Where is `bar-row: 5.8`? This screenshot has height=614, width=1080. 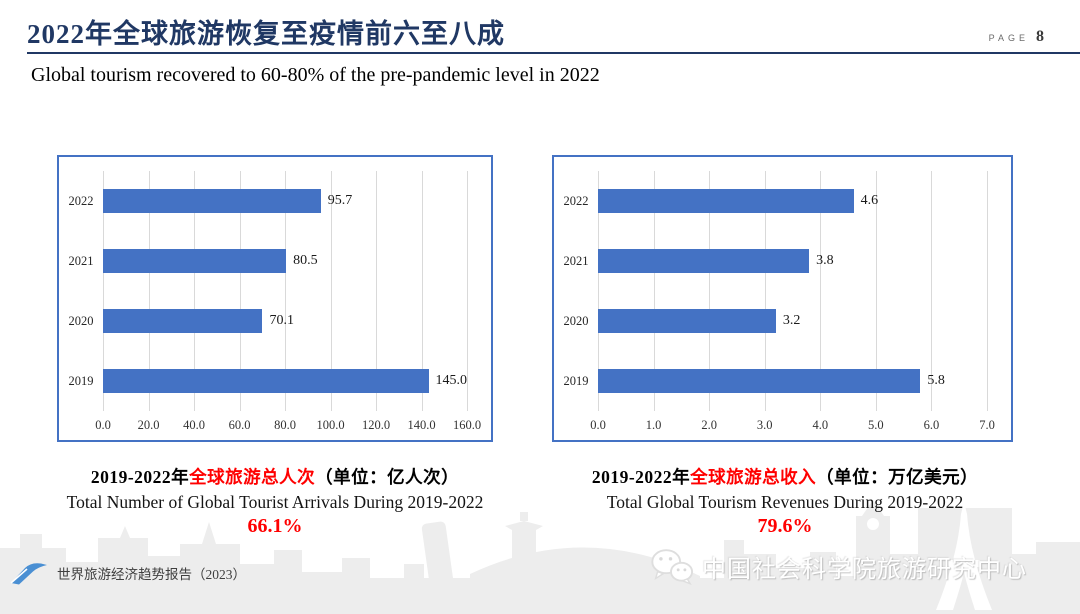 bar-row: 5.8 is located at coordinates (792, 381).